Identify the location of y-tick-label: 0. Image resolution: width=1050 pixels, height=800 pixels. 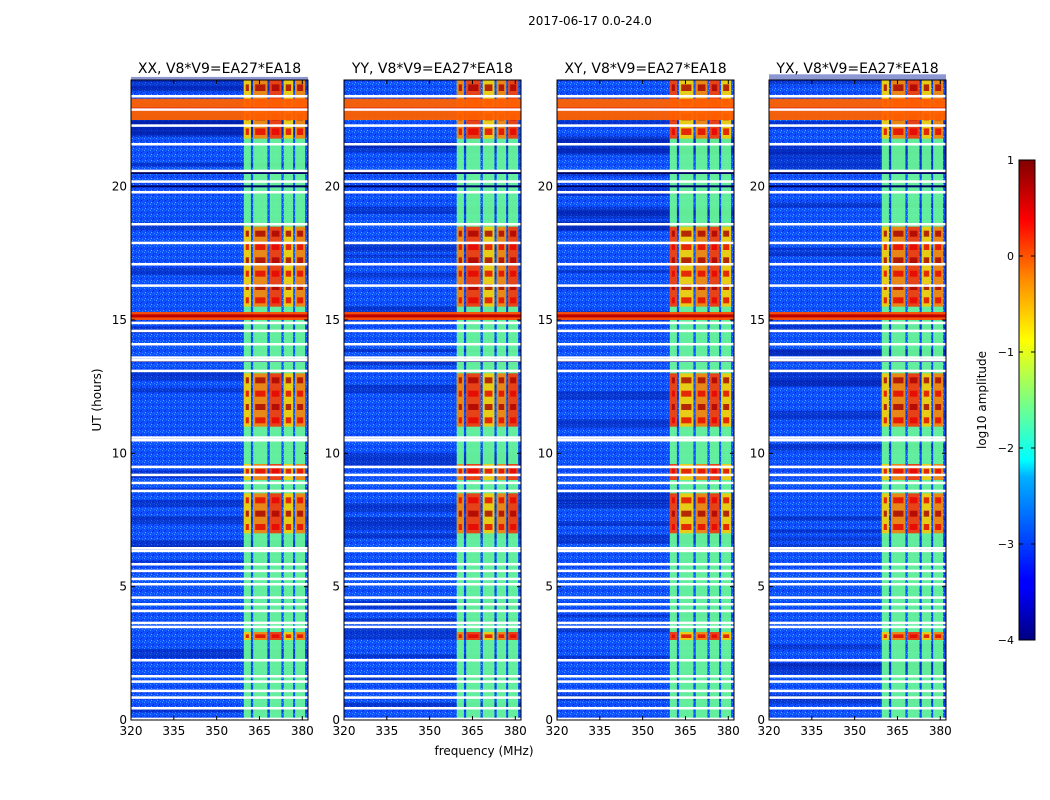
(549, 720).